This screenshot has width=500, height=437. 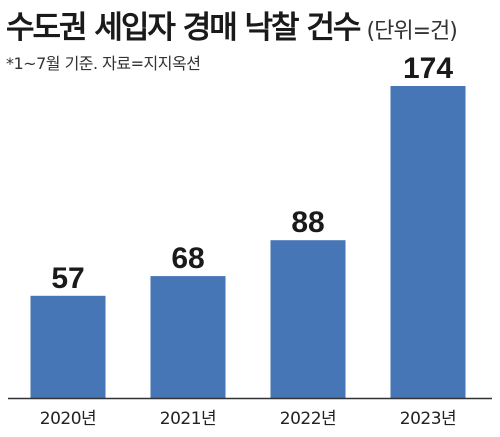 What do you see at coordinates (428, 419) in the screenshot?
I see `x-tick-label-3: 2023년` at bounding box center [428, 419].